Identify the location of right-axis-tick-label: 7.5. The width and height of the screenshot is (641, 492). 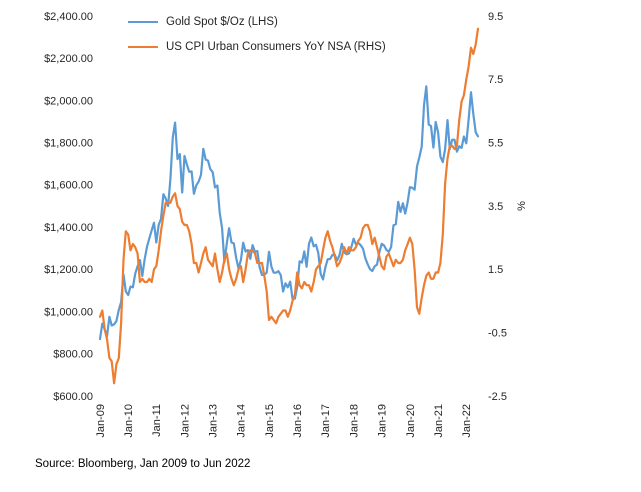
(495, 80).